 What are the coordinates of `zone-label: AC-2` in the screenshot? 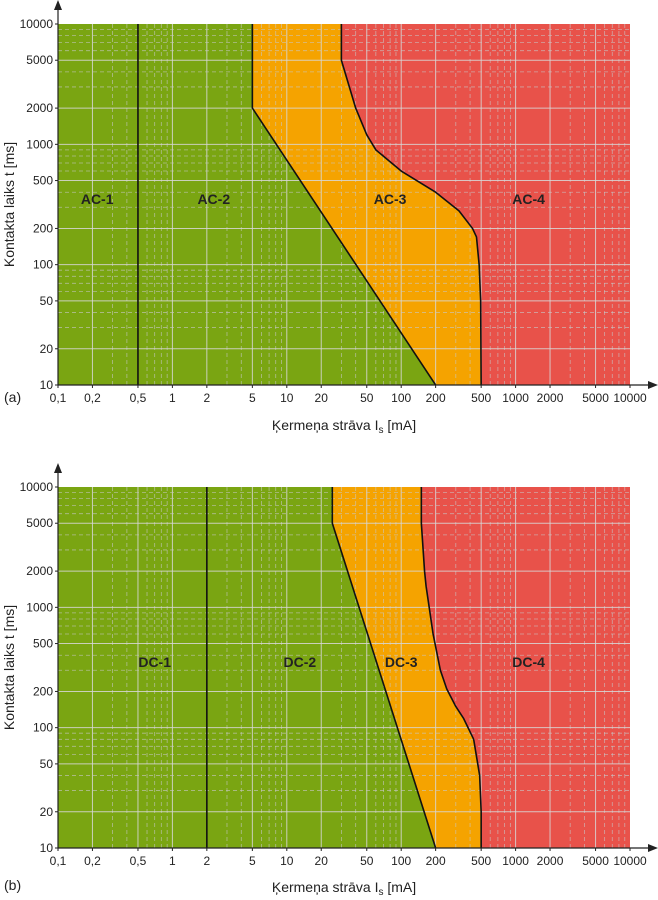 It's located at (213, 199).